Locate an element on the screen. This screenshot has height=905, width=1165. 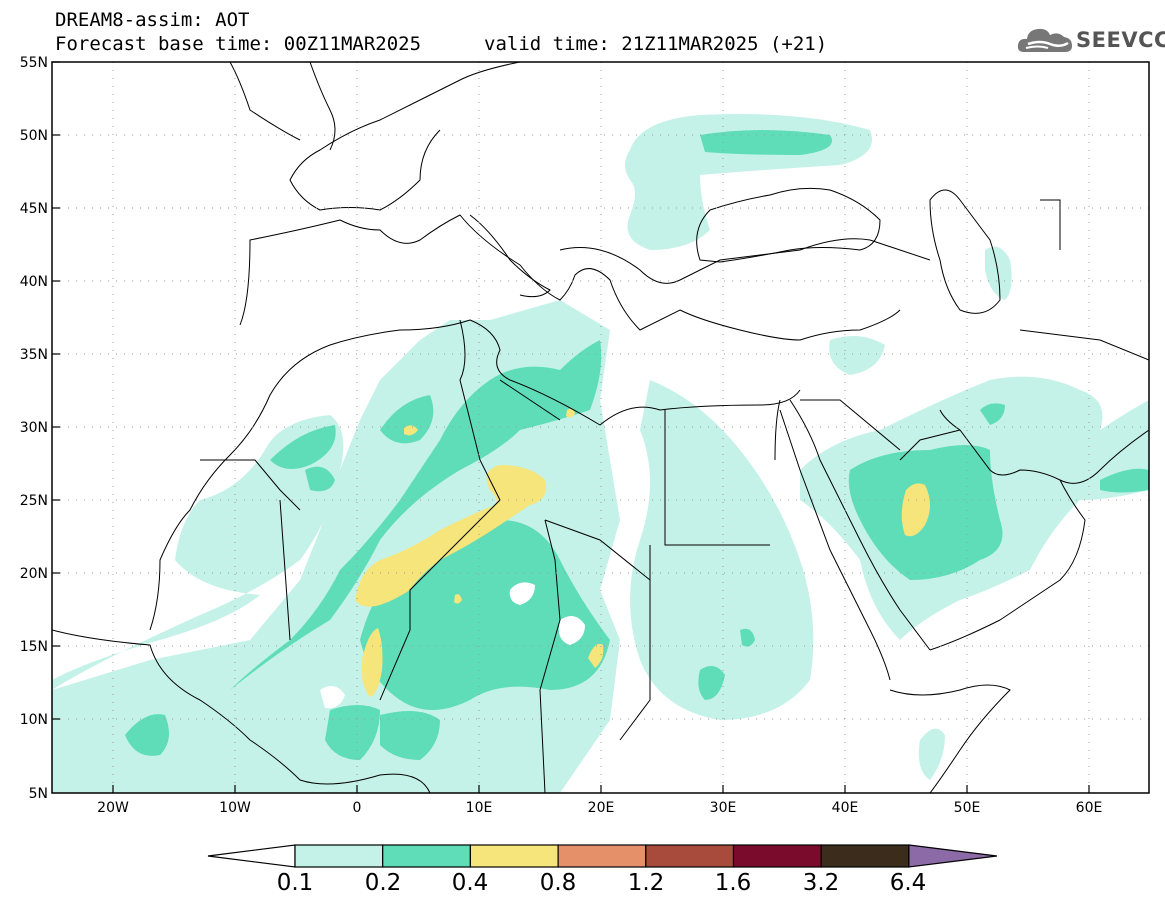
lon-label: 10W is located at coordinates (235, 808).